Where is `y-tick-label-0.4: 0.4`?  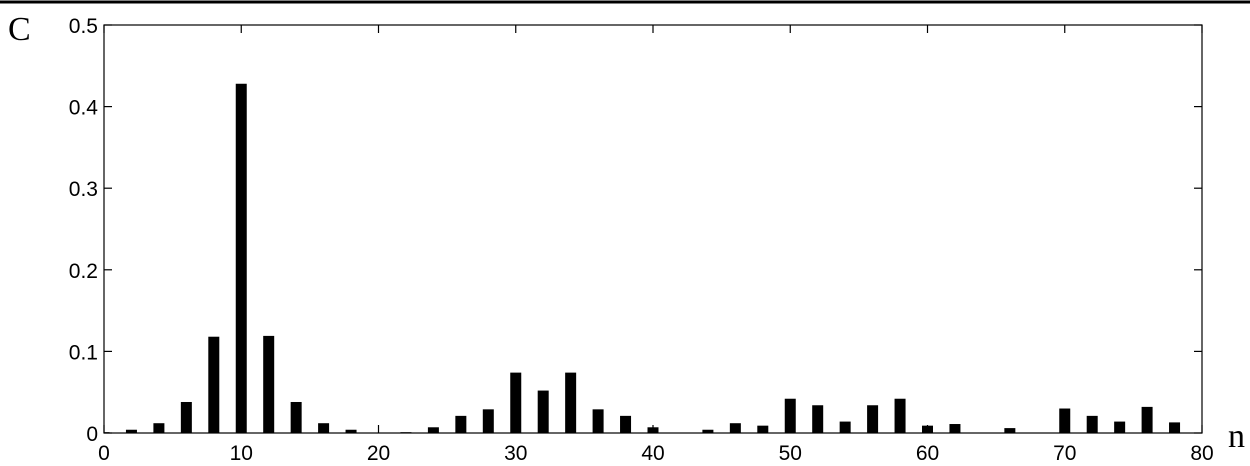 y-tick-label-0.4: 0.4 is located at coordinates (84, 108).